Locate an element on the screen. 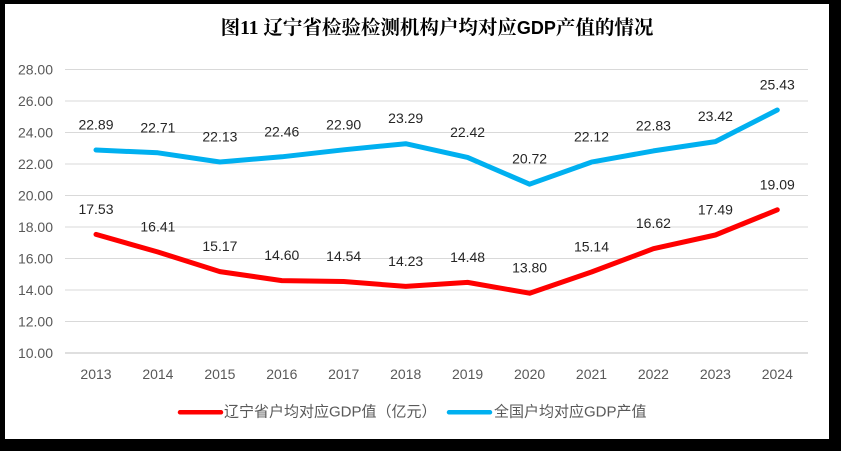 This screenshot has width=841, height=451. svg-text: 2013 is located at coordinates (95, 374).